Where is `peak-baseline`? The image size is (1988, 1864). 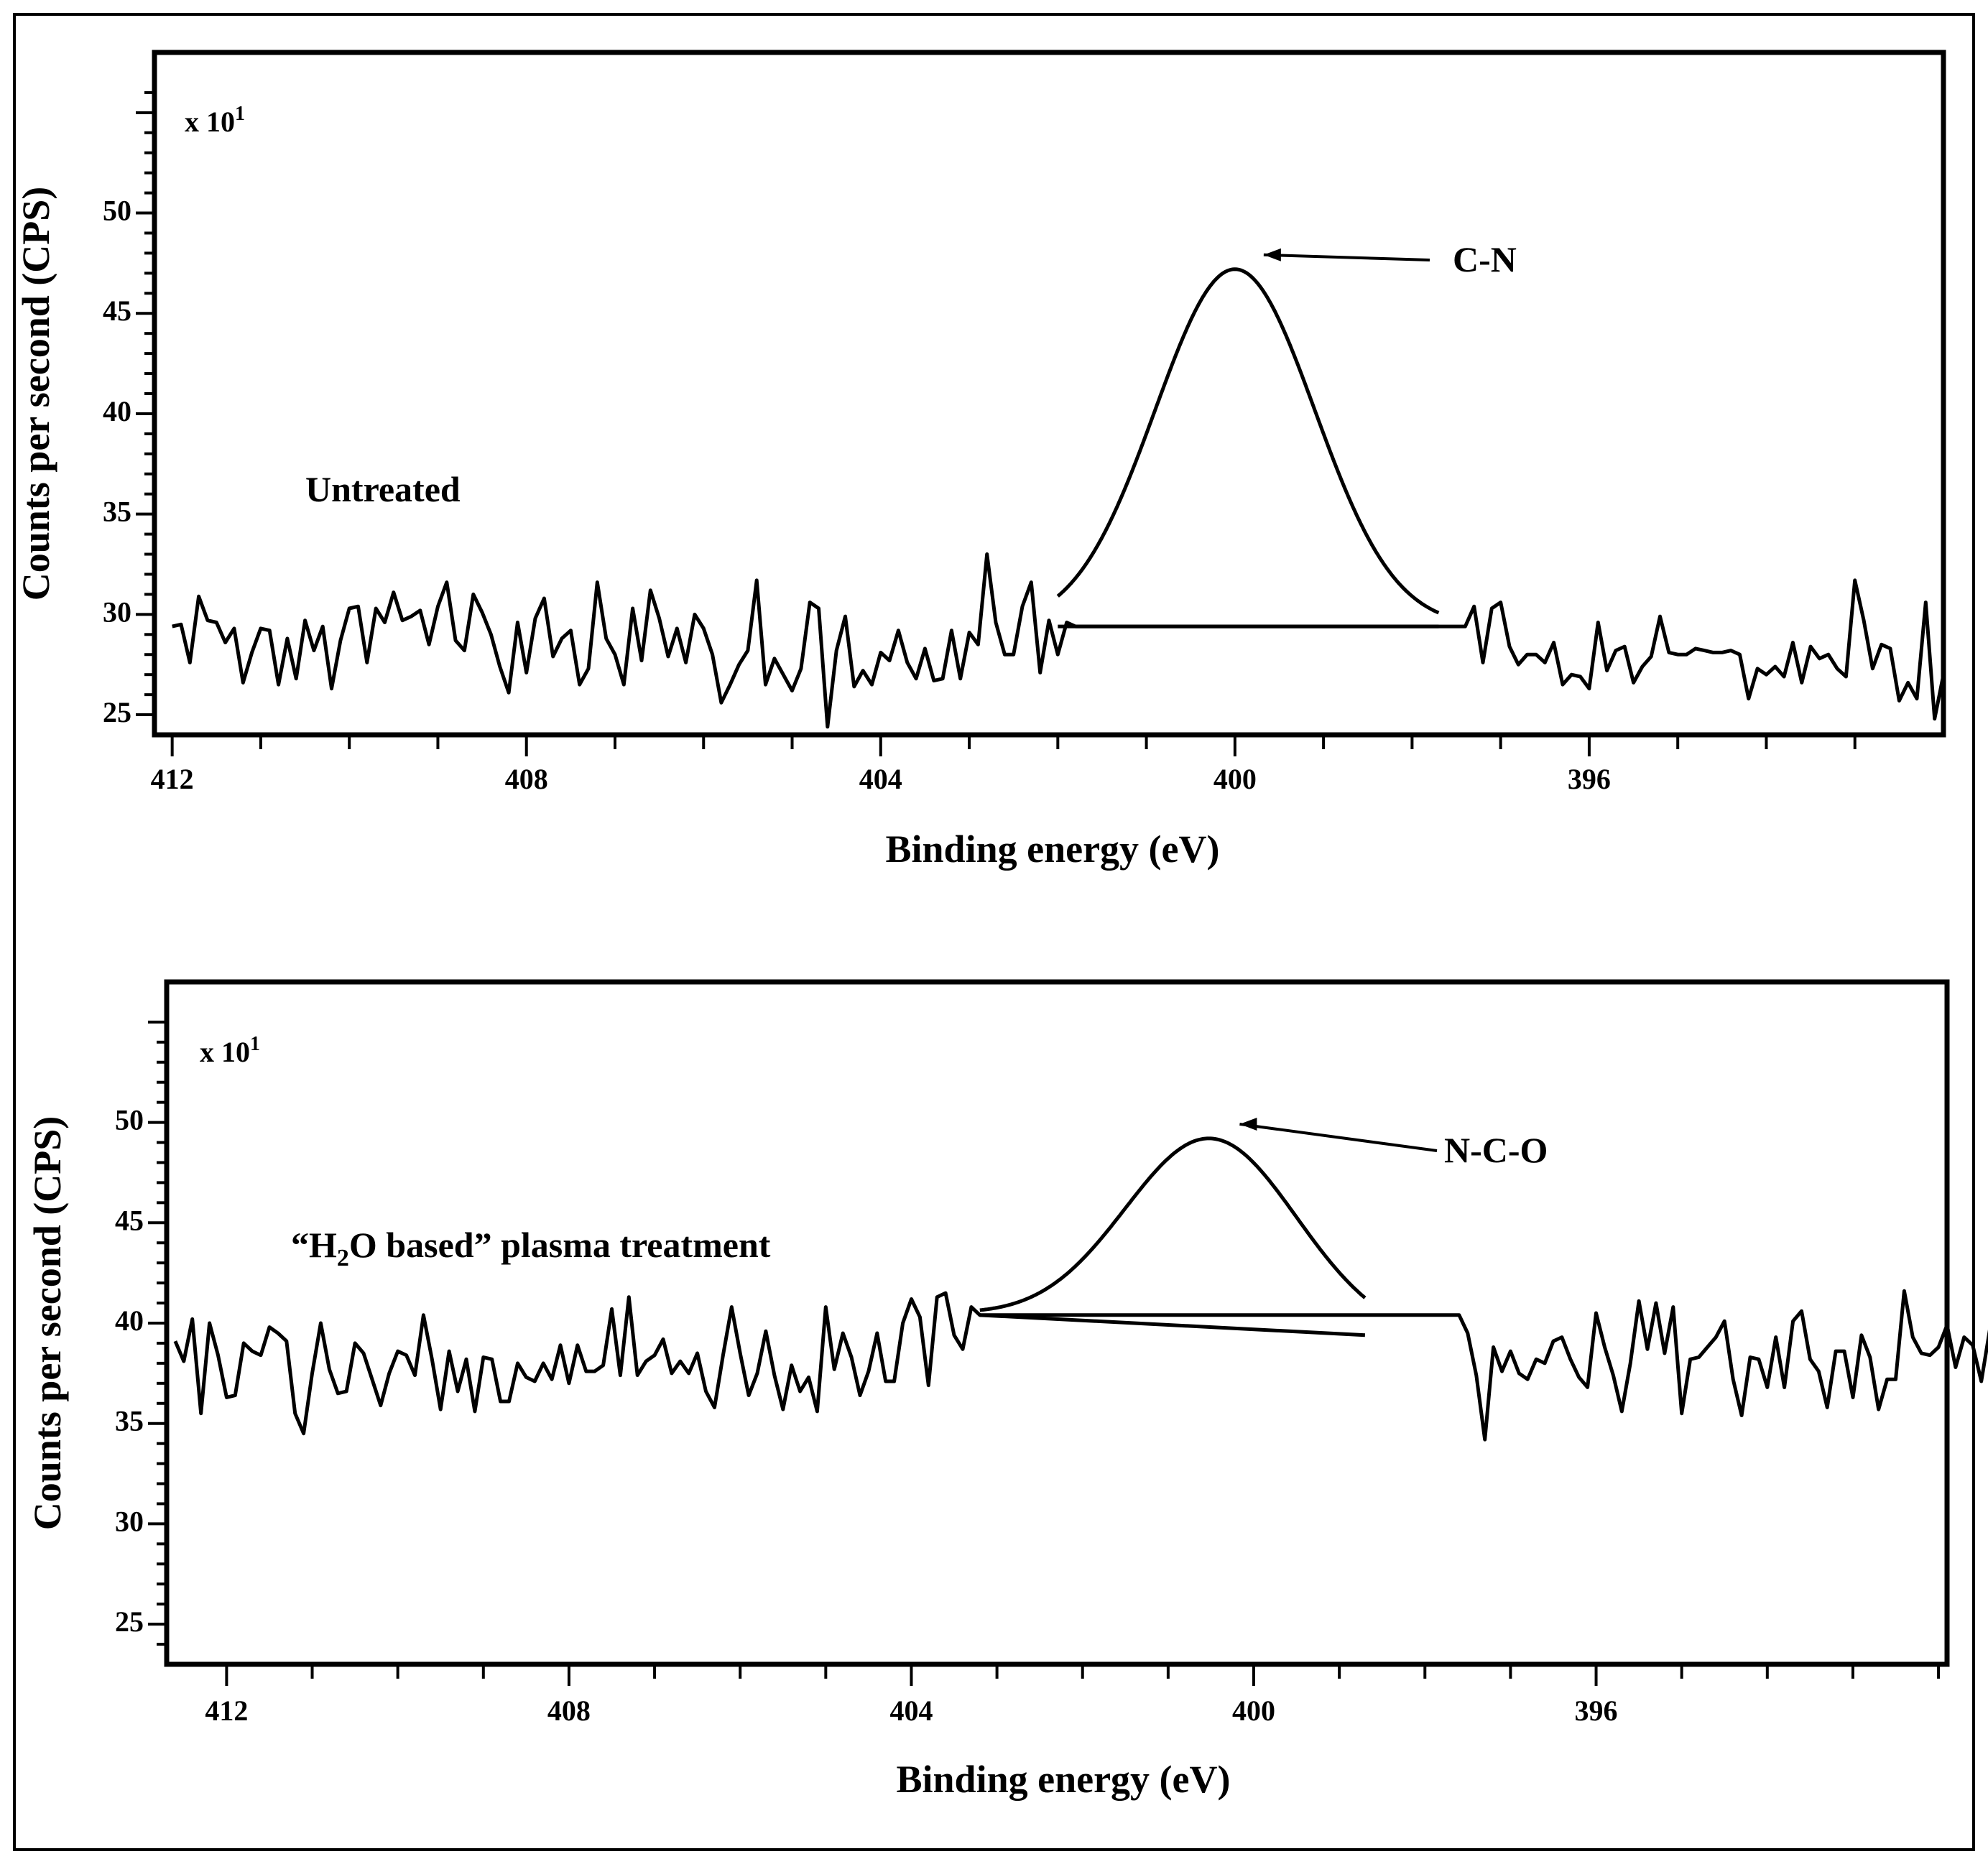
peak-baseline is located at coordinates (1173, 1325).